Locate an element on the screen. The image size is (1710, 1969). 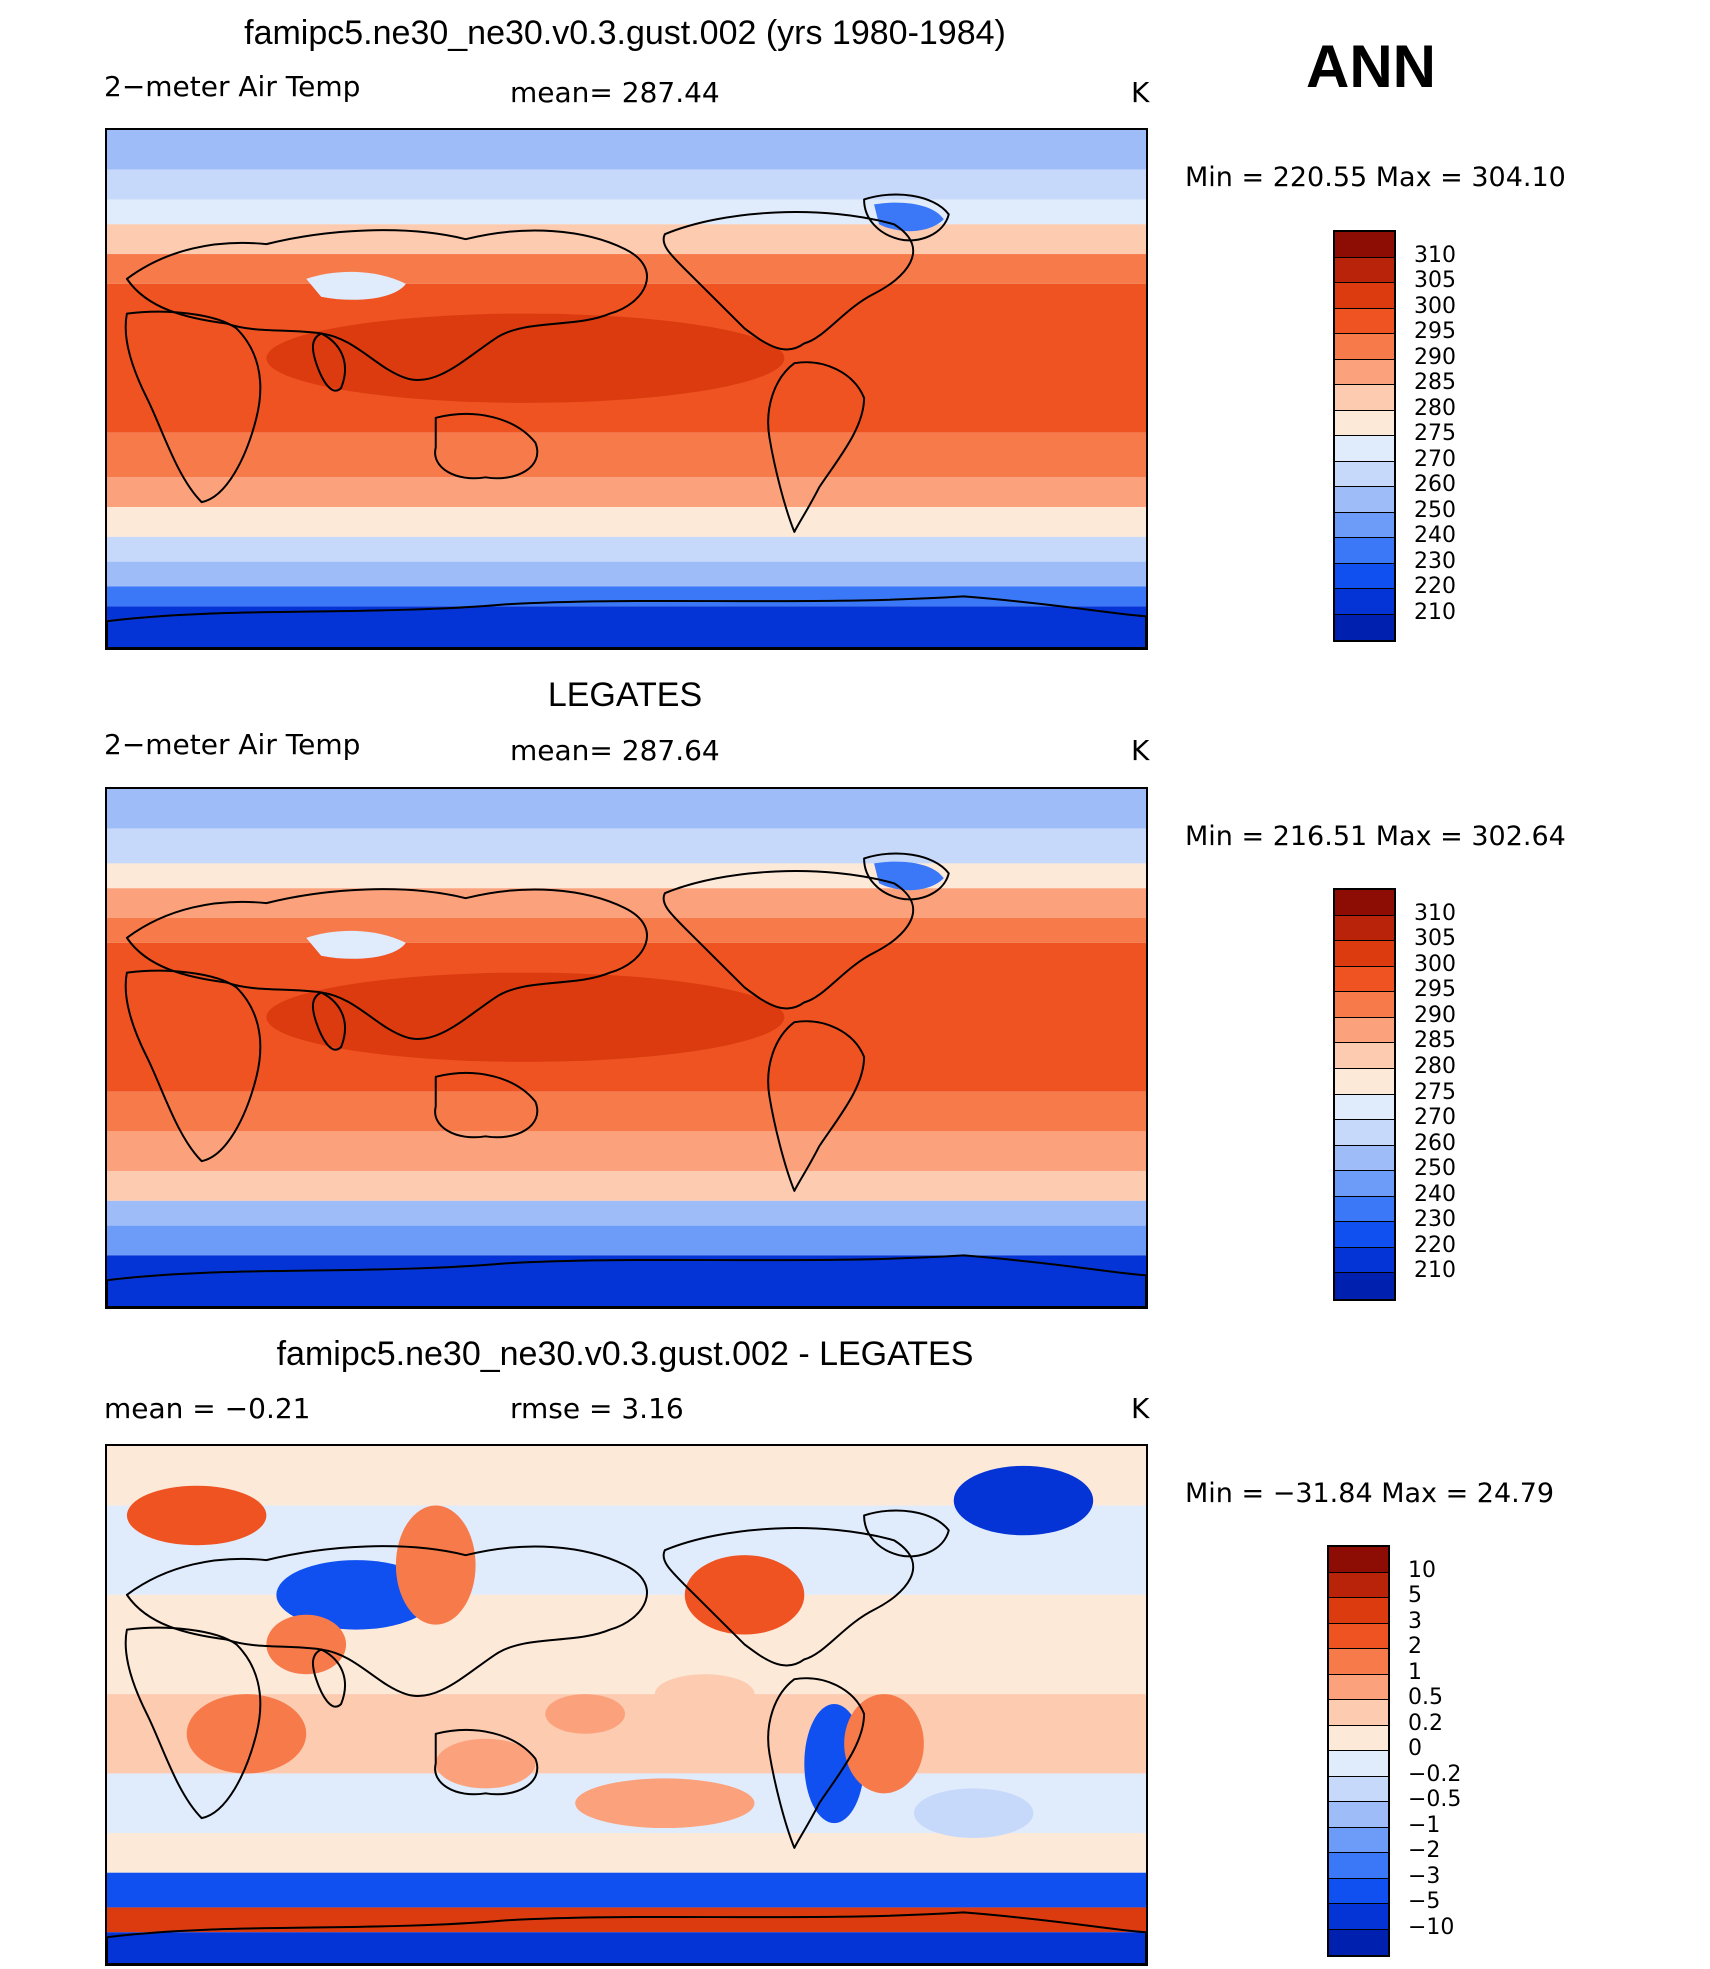
panel-3-rmse-label: rmse = 3.16 is located at coordinates (597, 1408).